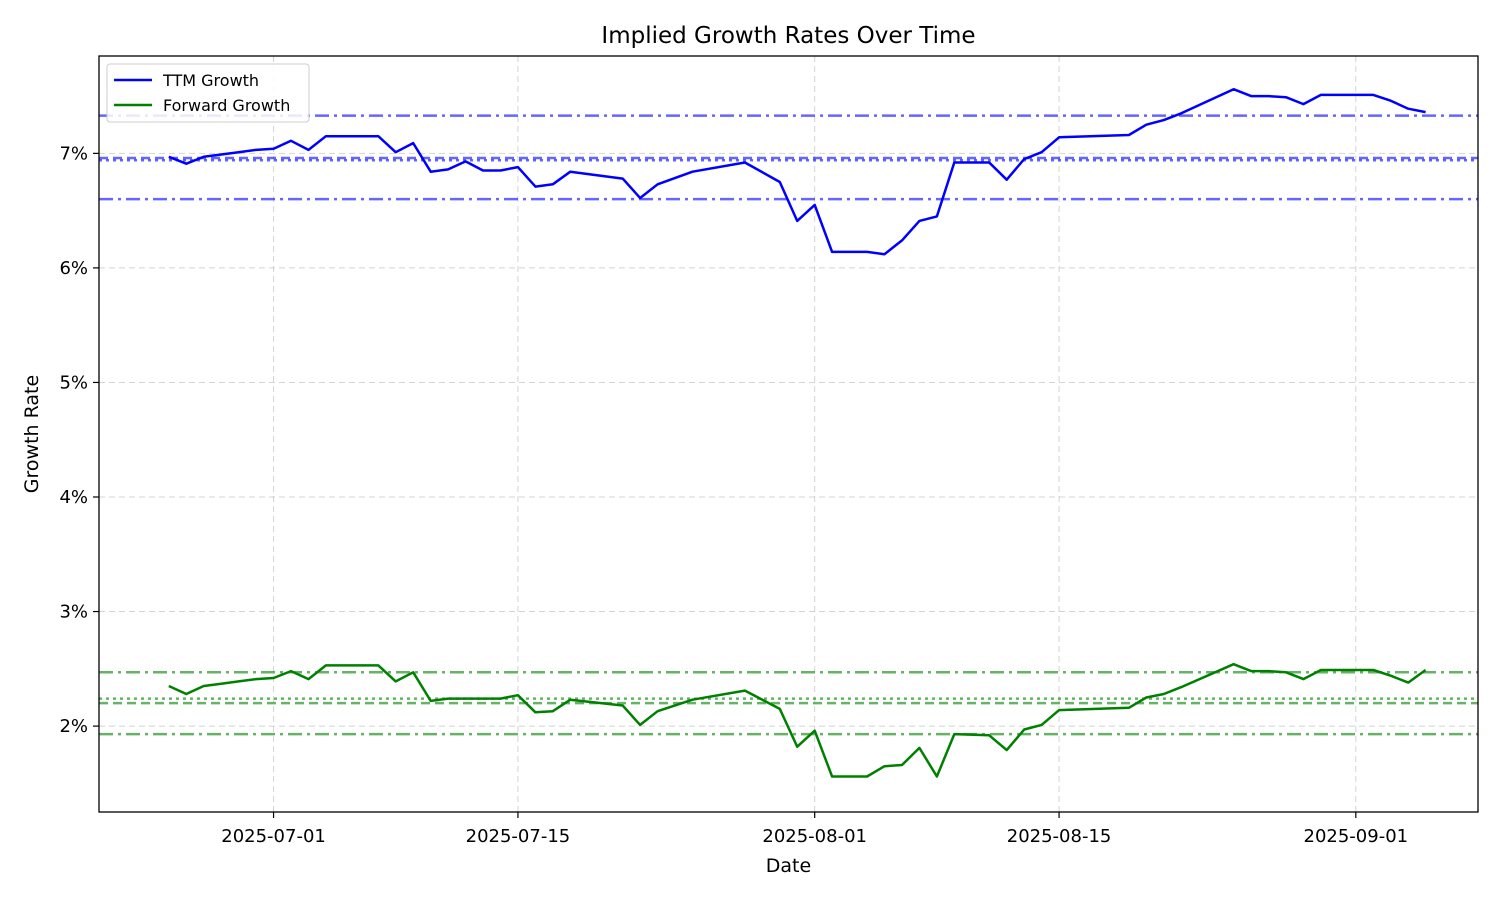 The image size is (1500, 900). Describe the element at coordinates (32, 434) in the screenshot. I see `y-axis-label: Growth Rate` at that location.